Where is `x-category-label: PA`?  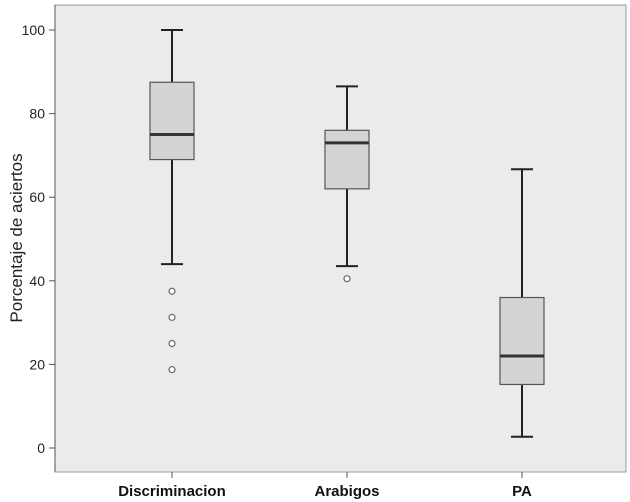 x-category-label: PA is located at coordinates (522, 491).